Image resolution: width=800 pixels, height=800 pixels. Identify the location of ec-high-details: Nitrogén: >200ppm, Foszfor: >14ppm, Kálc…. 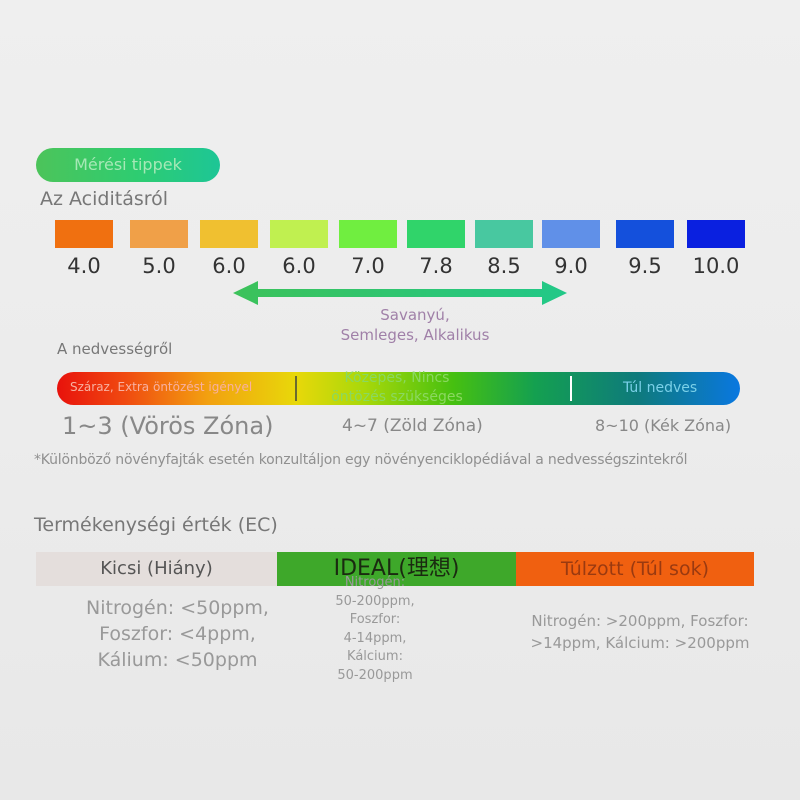
(640, 632).